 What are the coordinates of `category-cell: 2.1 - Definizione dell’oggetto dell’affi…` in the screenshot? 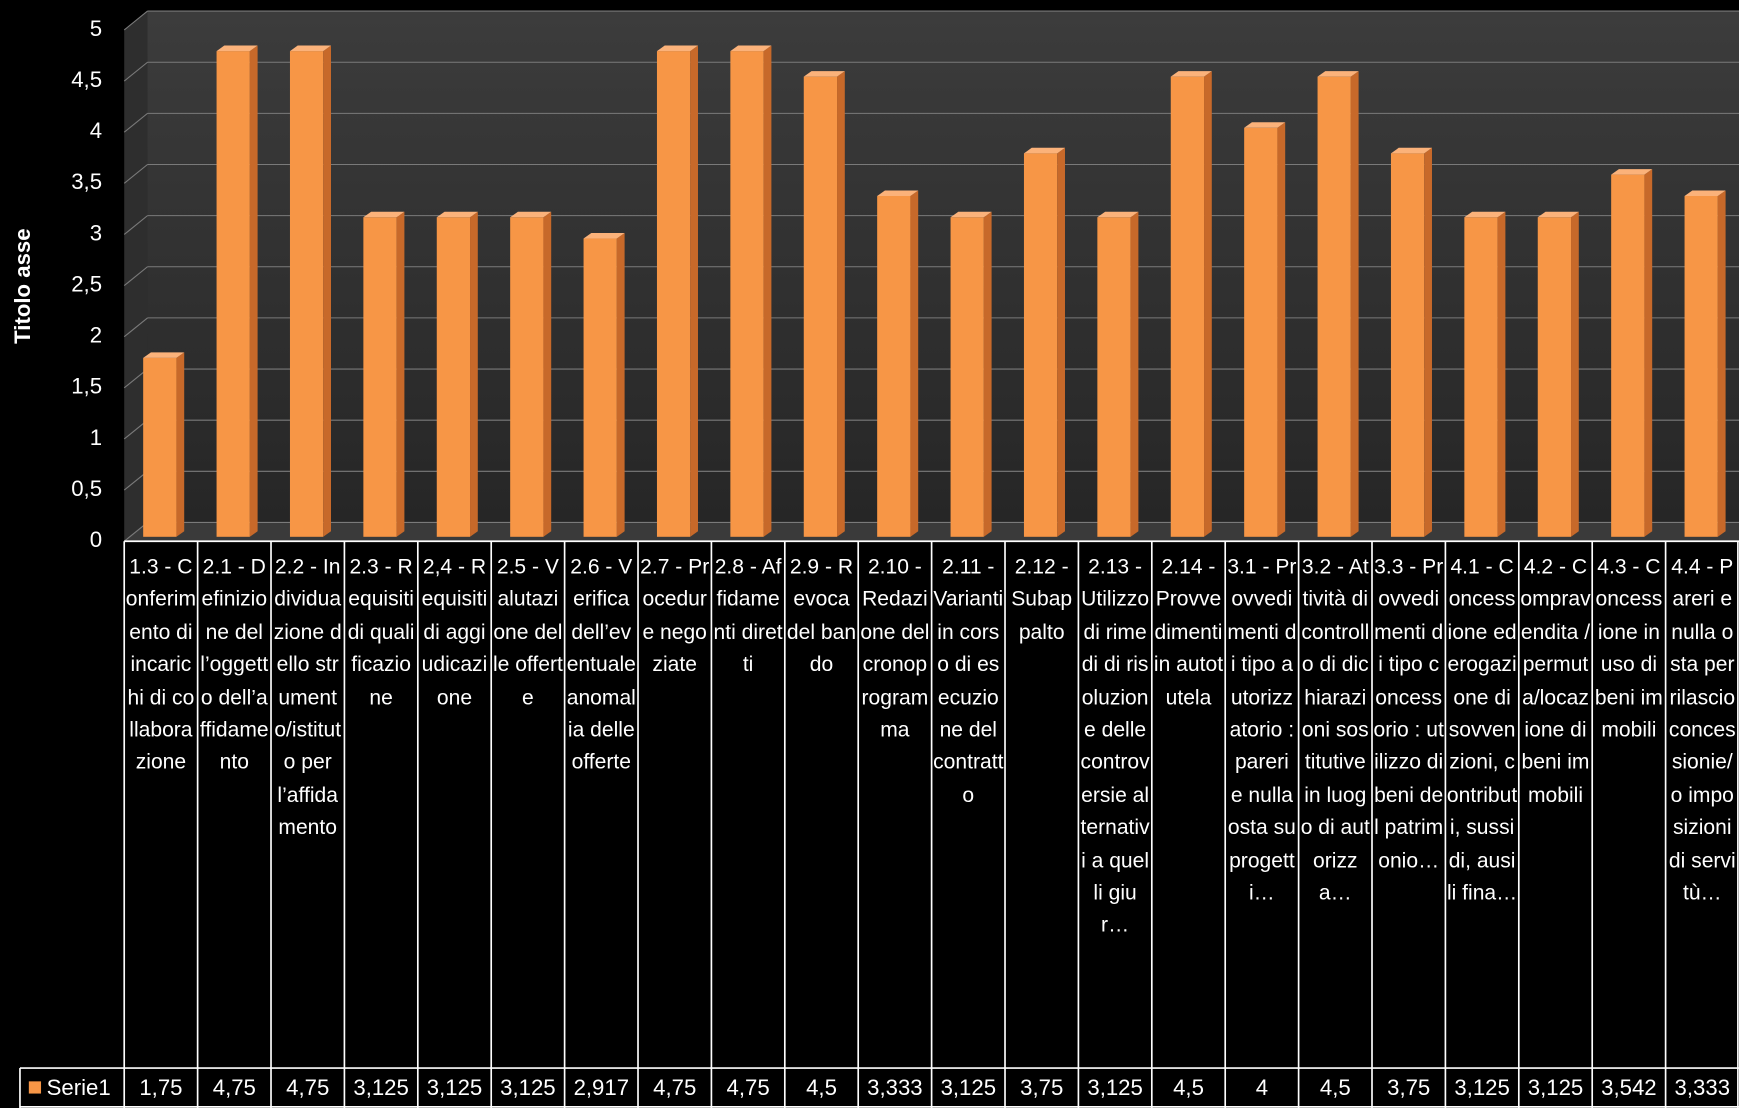 It's located at (234, 665).